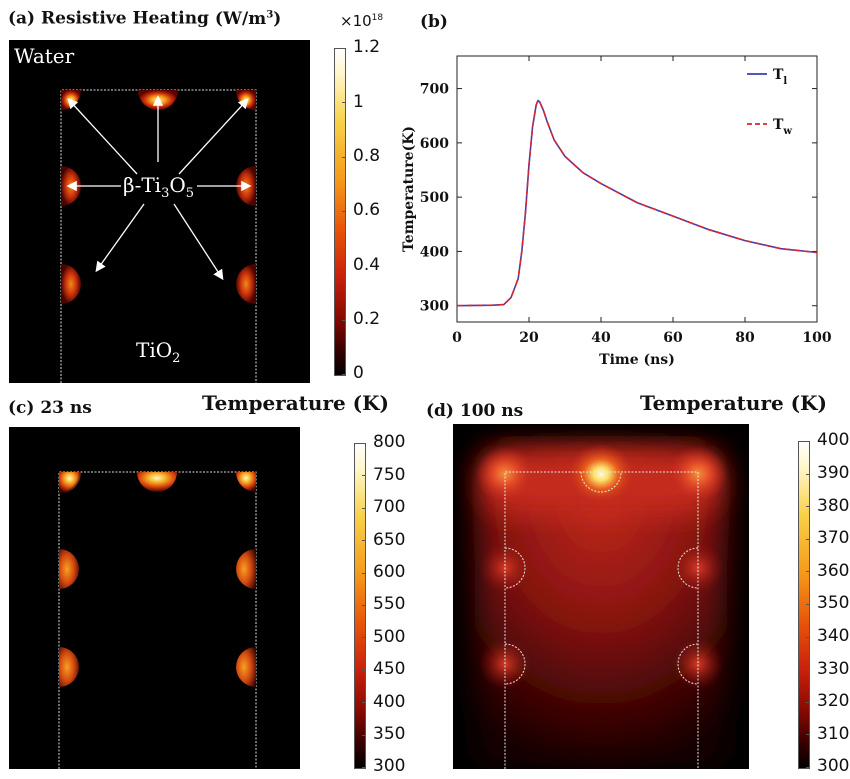  I want to click on particle-c-mid-right, so click(246, 569).